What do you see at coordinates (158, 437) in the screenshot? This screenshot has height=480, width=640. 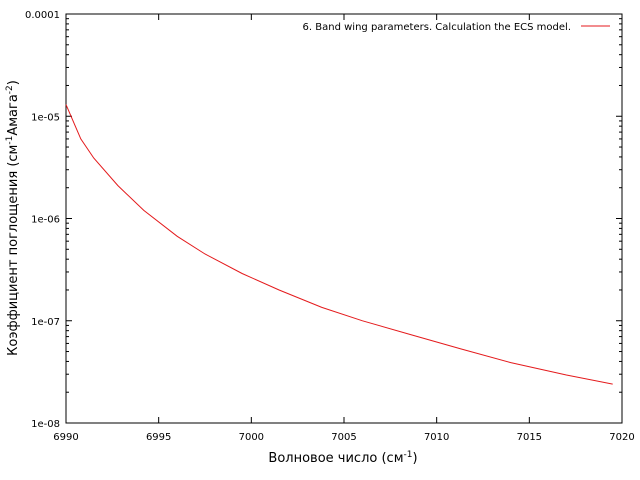 I see `x-tick-label: 6995` at bounding box center [158, 437].